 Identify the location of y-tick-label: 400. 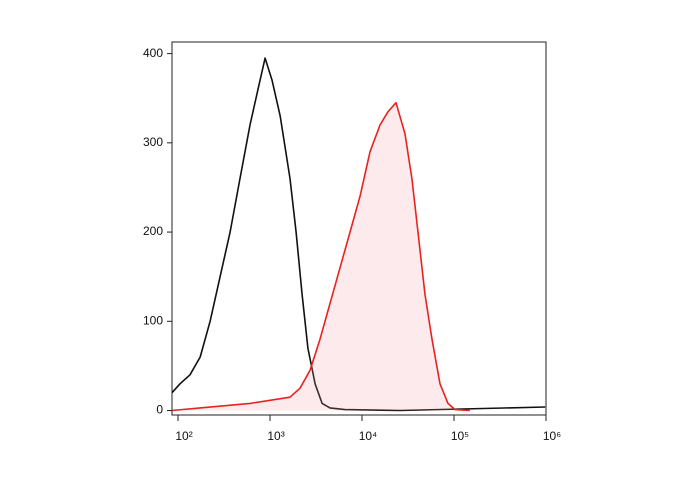
(153, 53).